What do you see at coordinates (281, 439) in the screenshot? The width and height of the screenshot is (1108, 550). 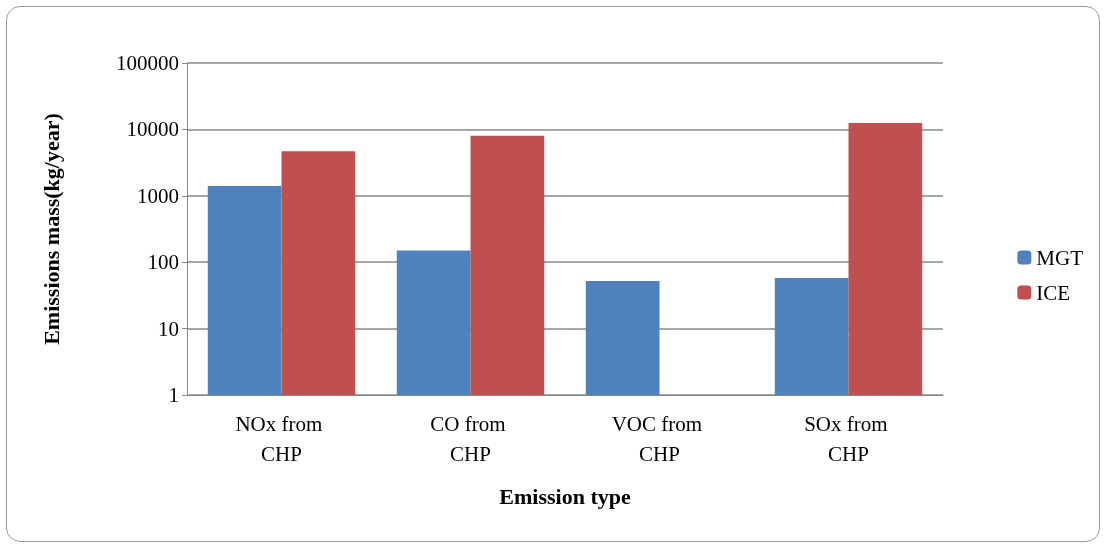 I see `x-tick-label: NOx from CHP` at bounding box center [281, 439].